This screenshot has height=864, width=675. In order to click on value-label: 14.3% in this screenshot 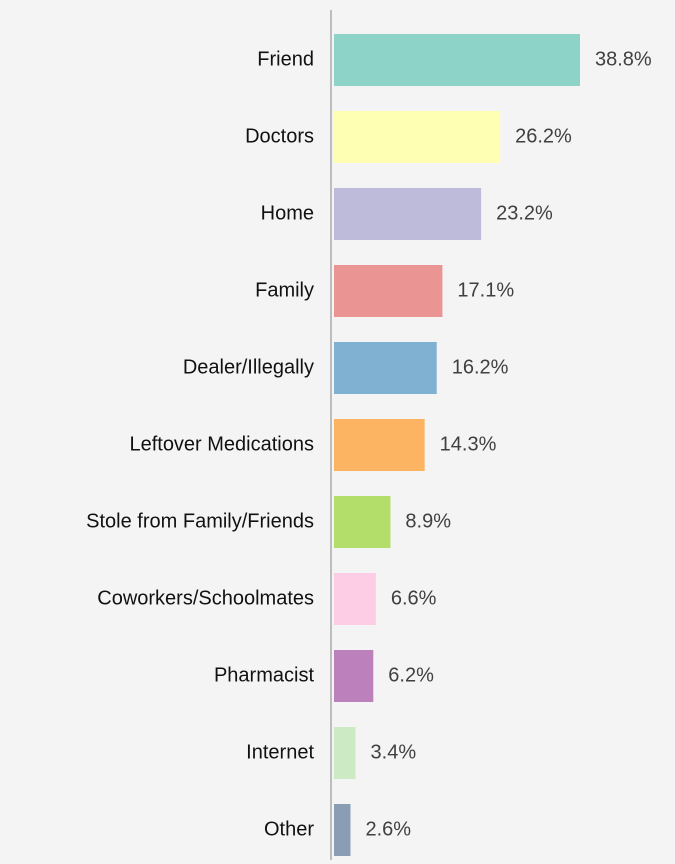, I will do `click(468, 444)`.